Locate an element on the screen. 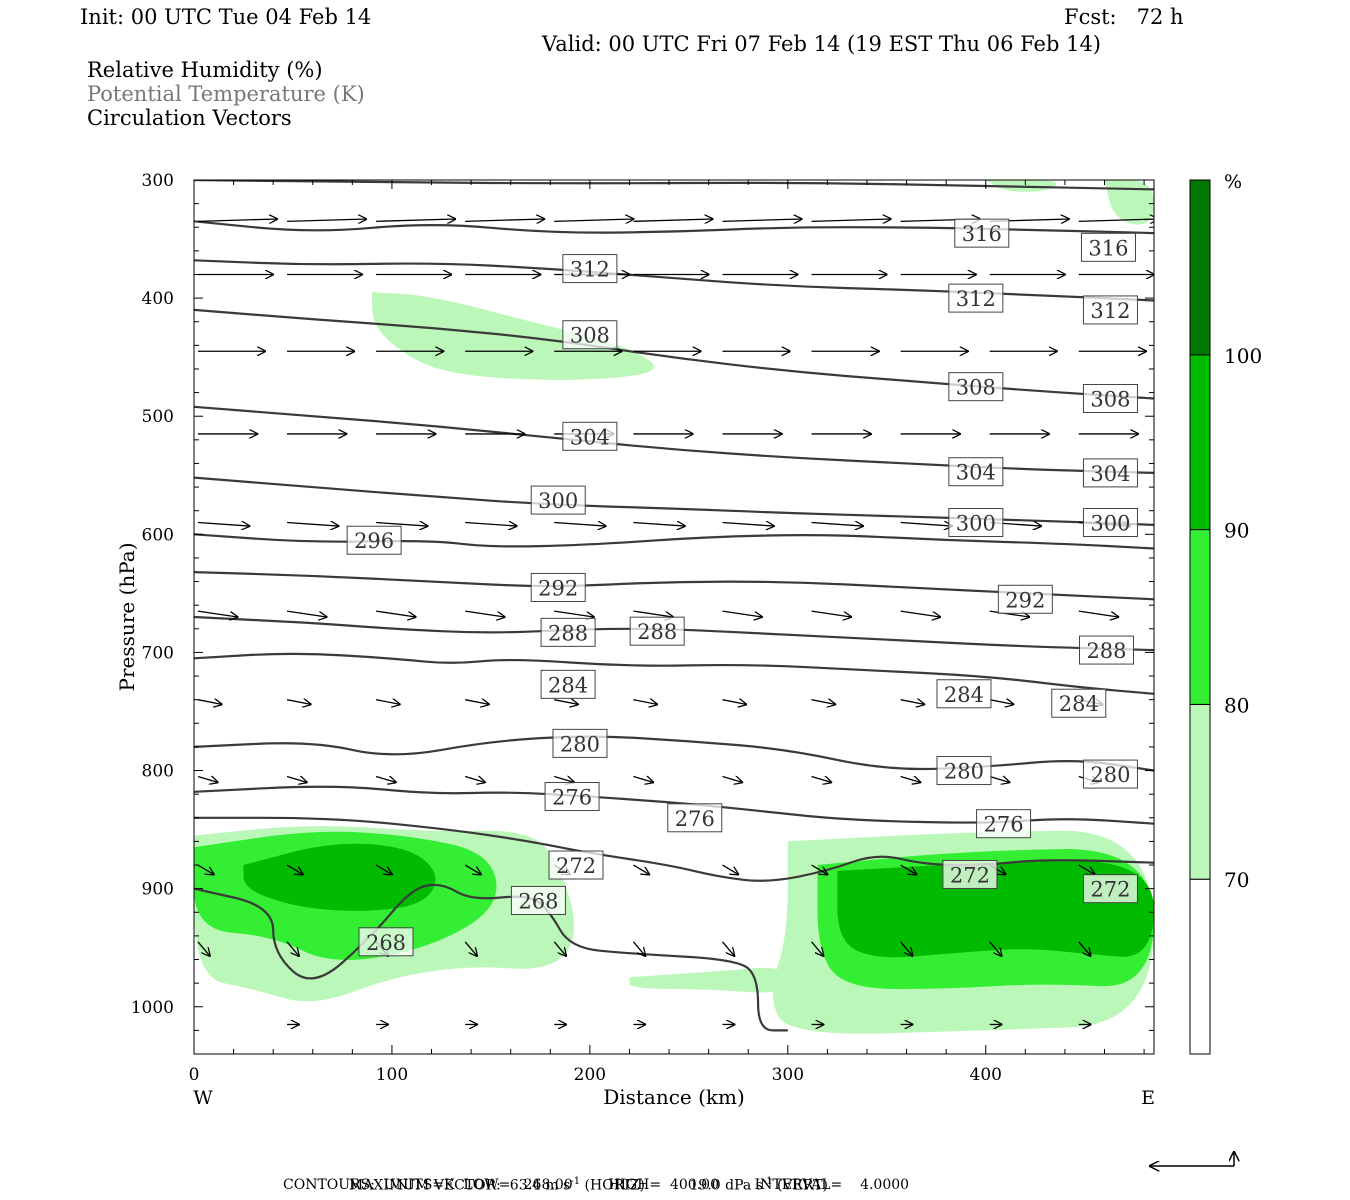 The width and height of the screenshot is (1350, 1200). theta-label: 288 is located at coordinates (657, 632).